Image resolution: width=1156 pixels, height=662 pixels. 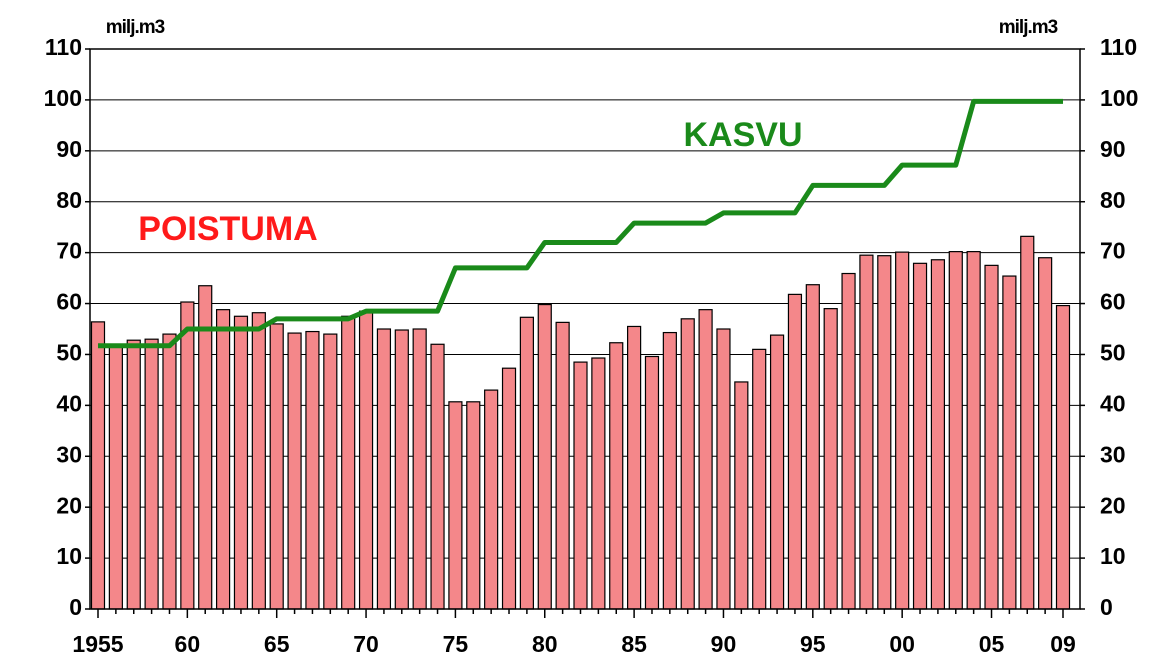 What do you see at coordinates (69, 200) in the screenshot?
I see `y-tick-label: 80` at bounding box center [69, 200].